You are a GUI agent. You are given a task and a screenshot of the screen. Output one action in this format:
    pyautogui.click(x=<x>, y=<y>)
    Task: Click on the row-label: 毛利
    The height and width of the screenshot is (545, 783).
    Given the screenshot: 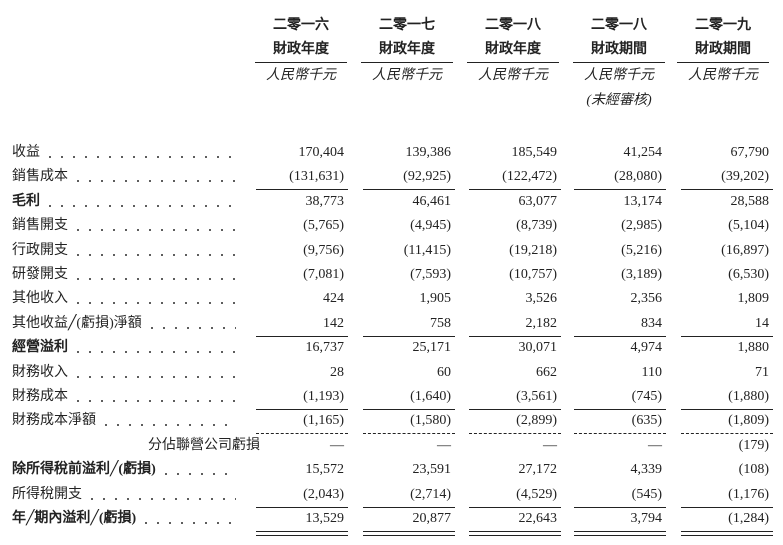 What is the action you would take?
    pyautogui.click(x=124, y=201)
    